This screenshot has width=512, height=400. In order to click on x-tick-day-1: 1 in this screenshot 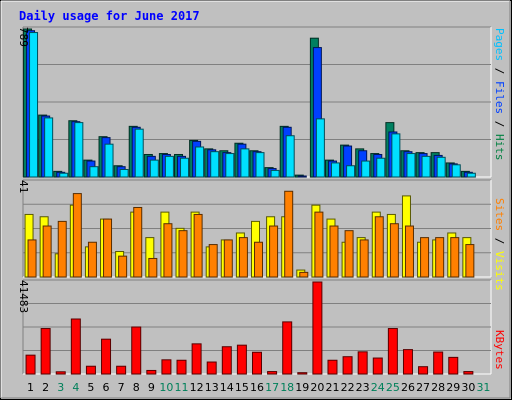, I will do `click(30, 387)`.